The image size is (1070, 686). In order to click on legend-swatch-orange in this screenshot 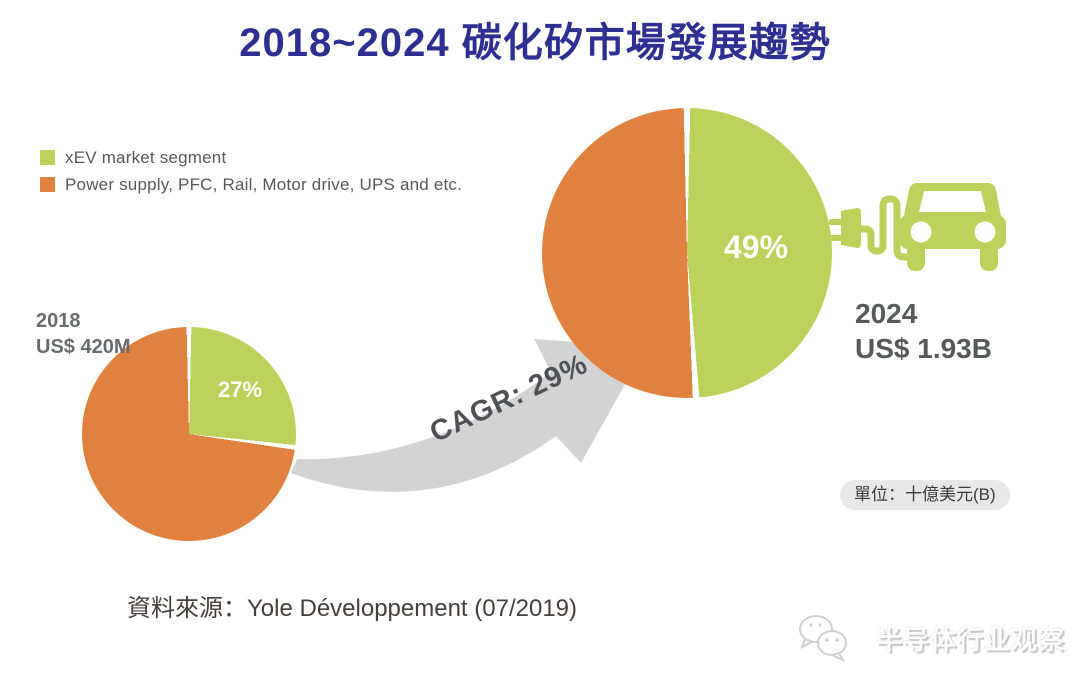, I will do `click(47, 184)`.